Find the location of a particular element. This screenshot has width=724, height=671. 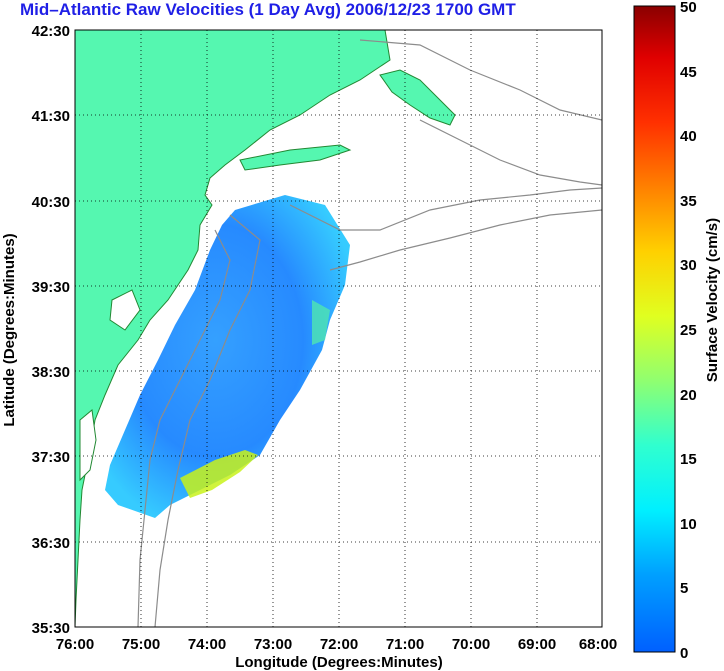

y-tick-label: 37:30 is located at coordinates (51, 457).